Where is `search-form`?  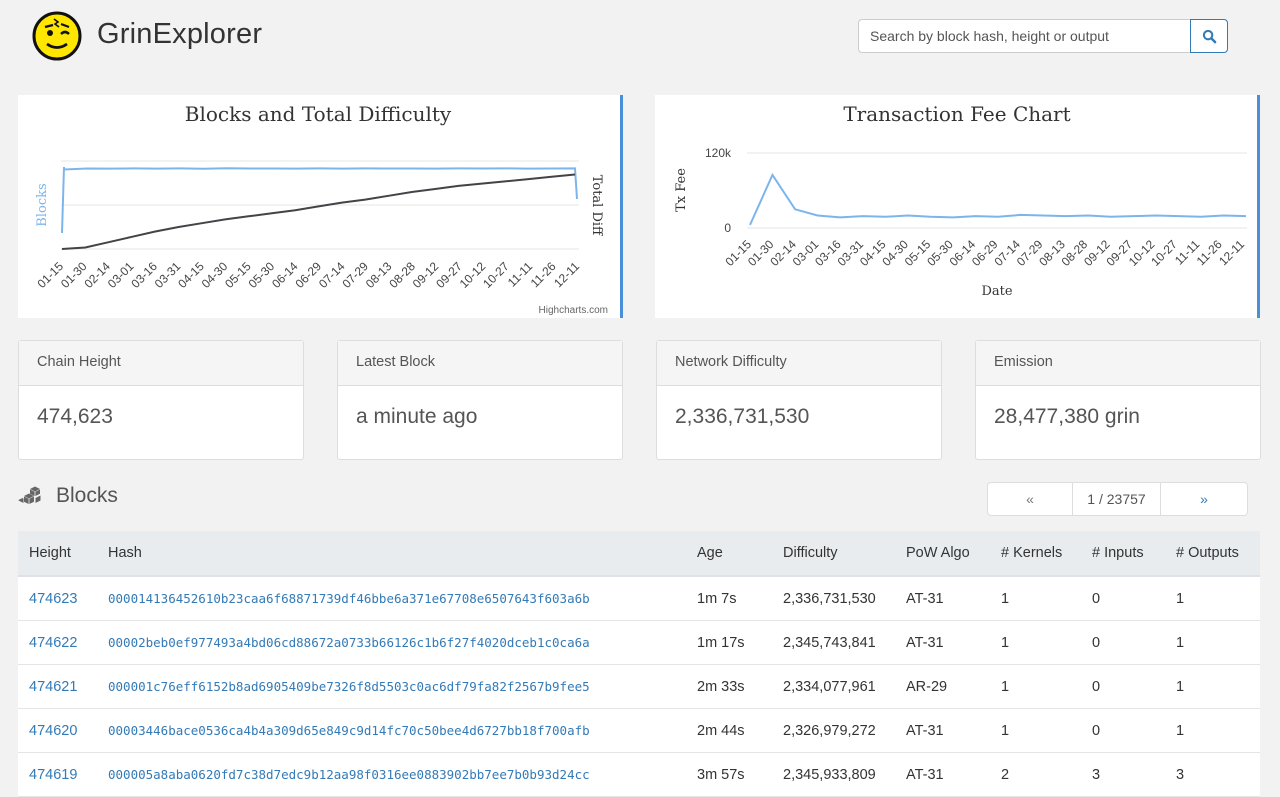
search-form is located at coordinates (1043, 36).